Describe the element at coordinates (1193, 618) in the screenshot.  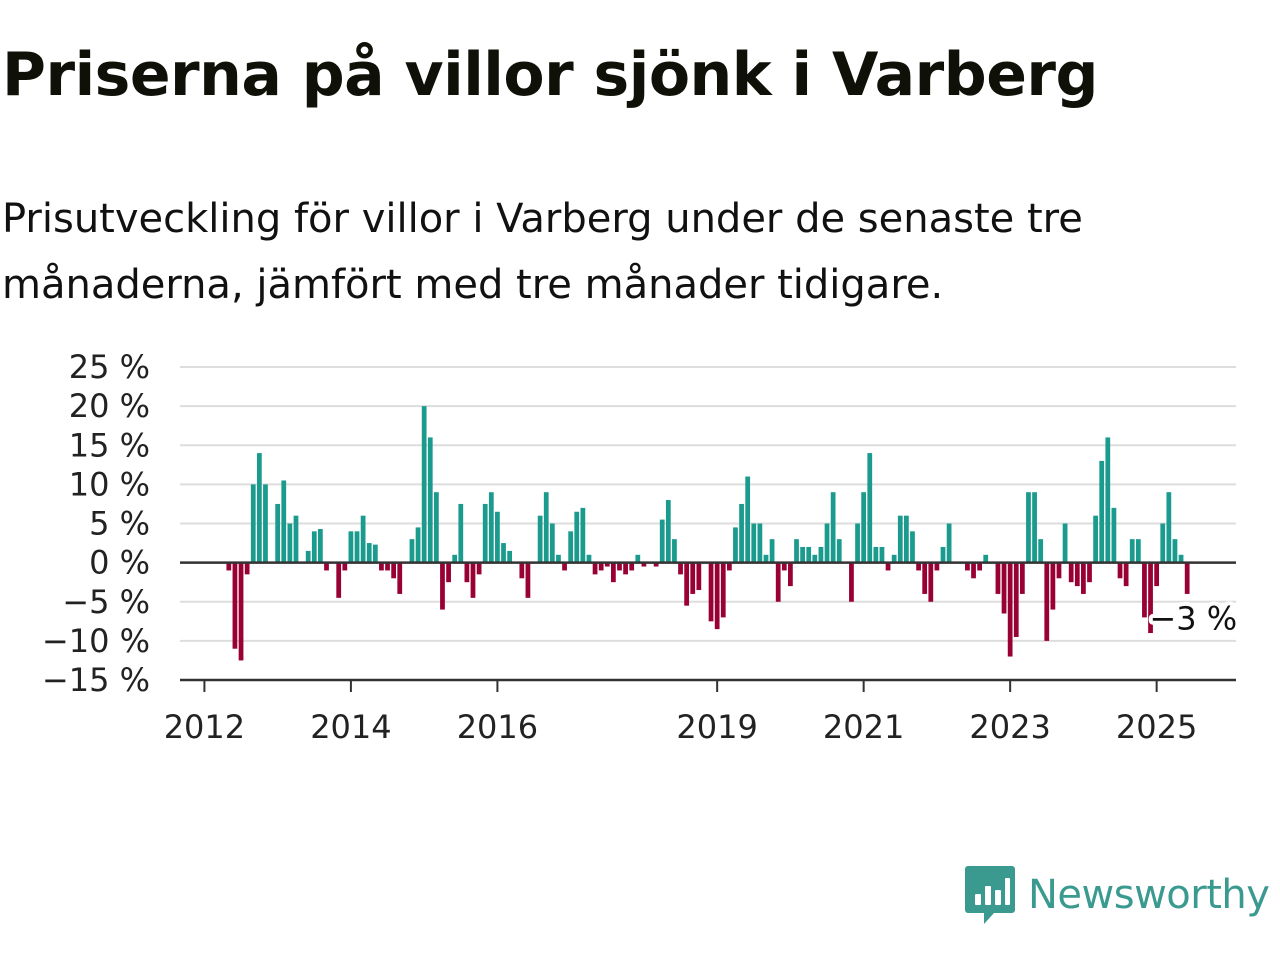
I see `annotation-label: −3 %` at that location.